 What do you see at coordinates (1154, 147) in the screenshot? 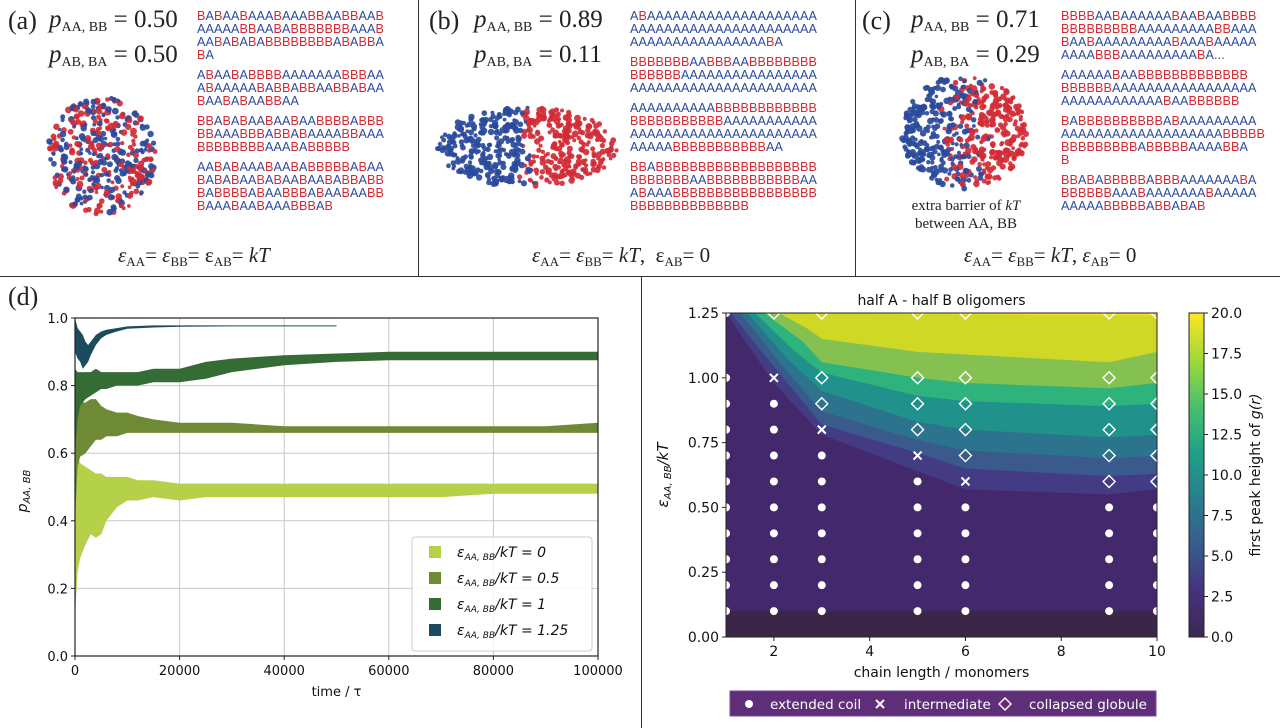
I see `sequence-line: BBBBBBBBBABBBBBAAAABBA` at bounding box center [1154, 147].